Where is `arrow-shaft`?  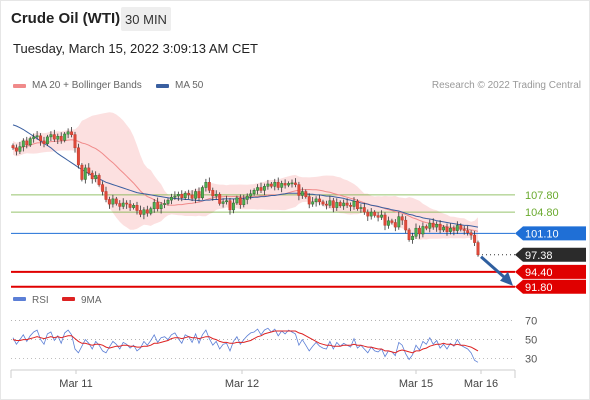 arrow-shaft is located at coordinates (493, 267).